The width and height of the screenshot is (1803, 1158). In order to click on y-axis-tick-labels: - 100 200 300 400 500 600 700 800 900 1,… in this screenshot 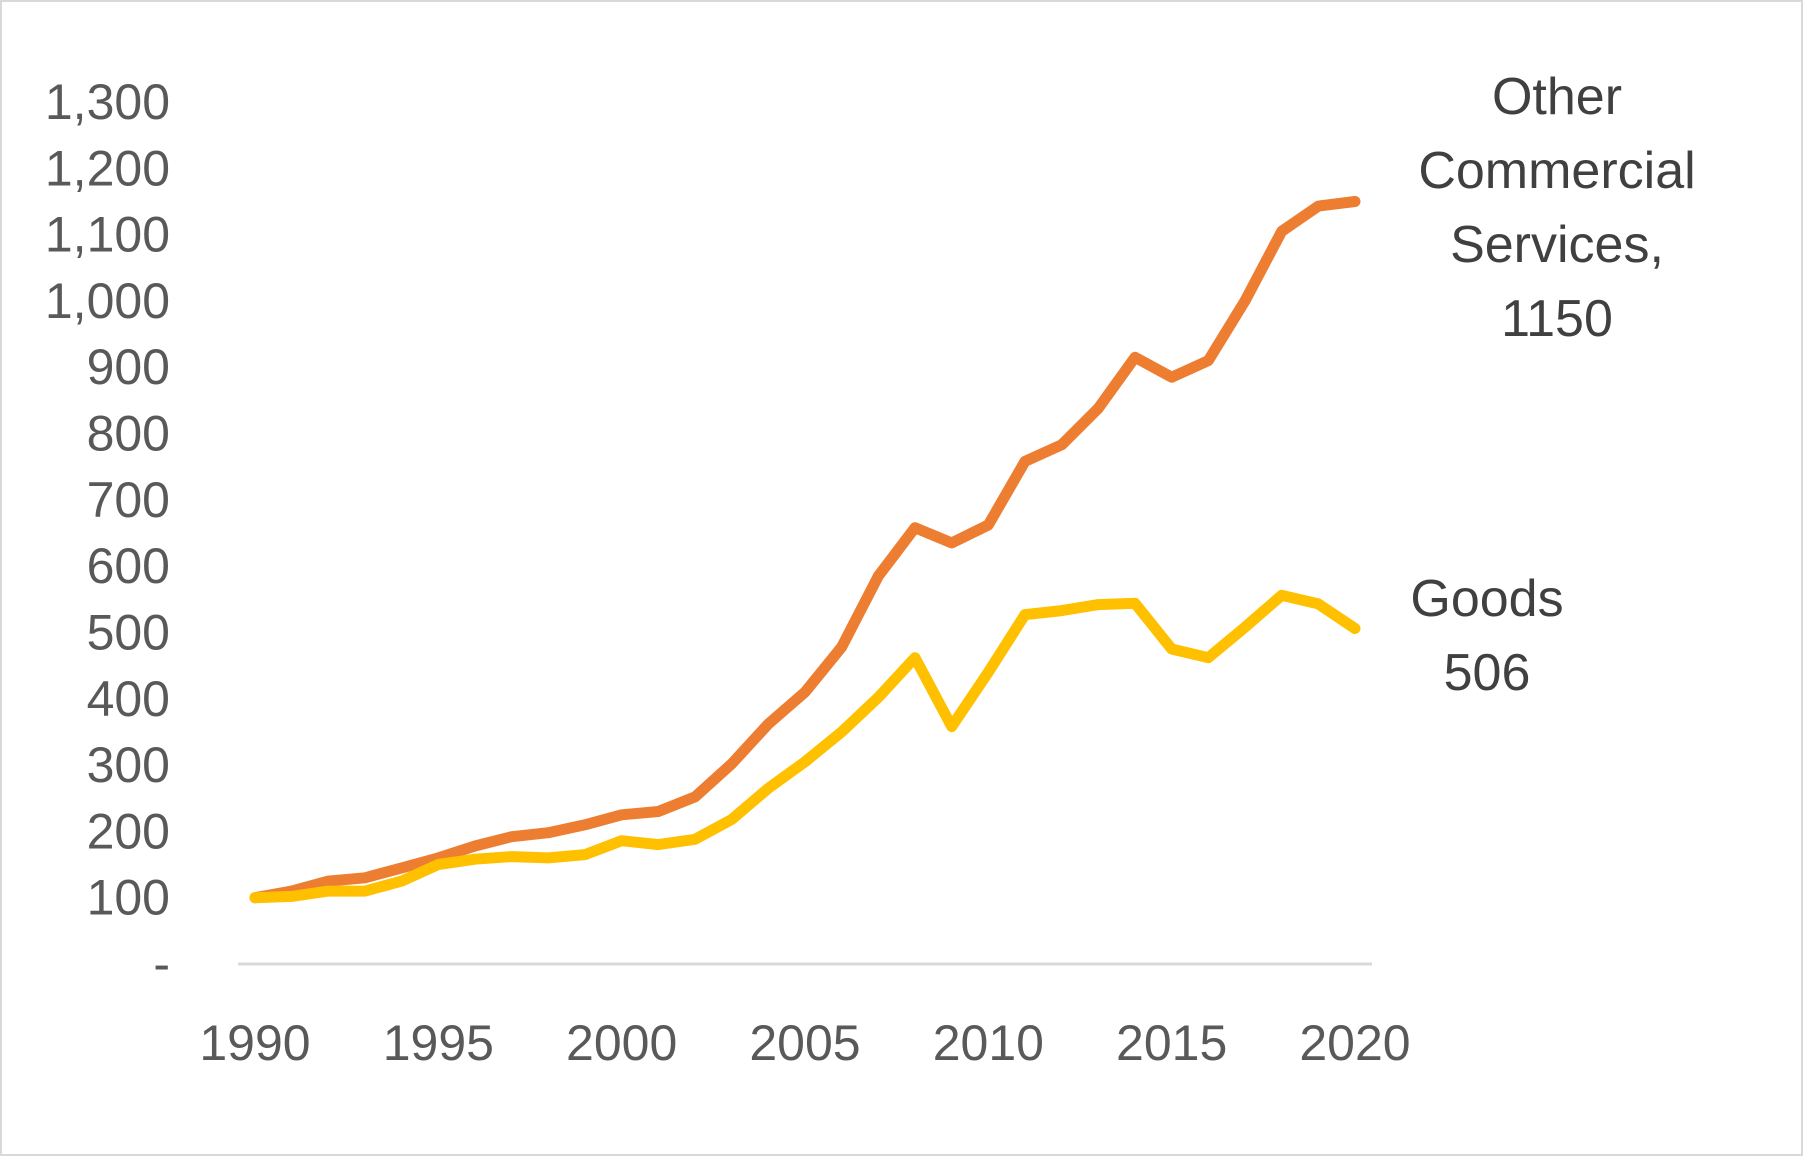, I will do `click(107, 533)`.